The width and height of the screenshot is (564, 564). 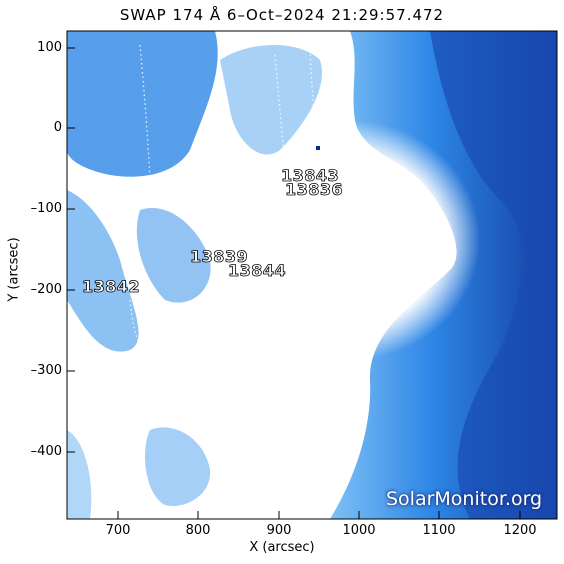 What do you see at coordinates (439, 530) in the screenshot?
I see `x-tick-label: 1100` at bounding box center [439, 530].